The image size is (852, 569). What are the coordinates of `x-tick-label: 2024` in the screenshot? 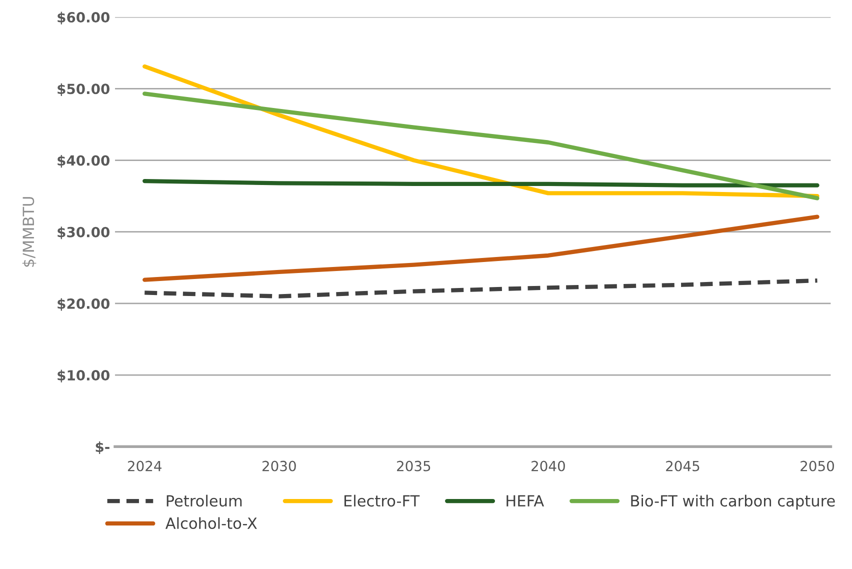 It's located at (145, 466).